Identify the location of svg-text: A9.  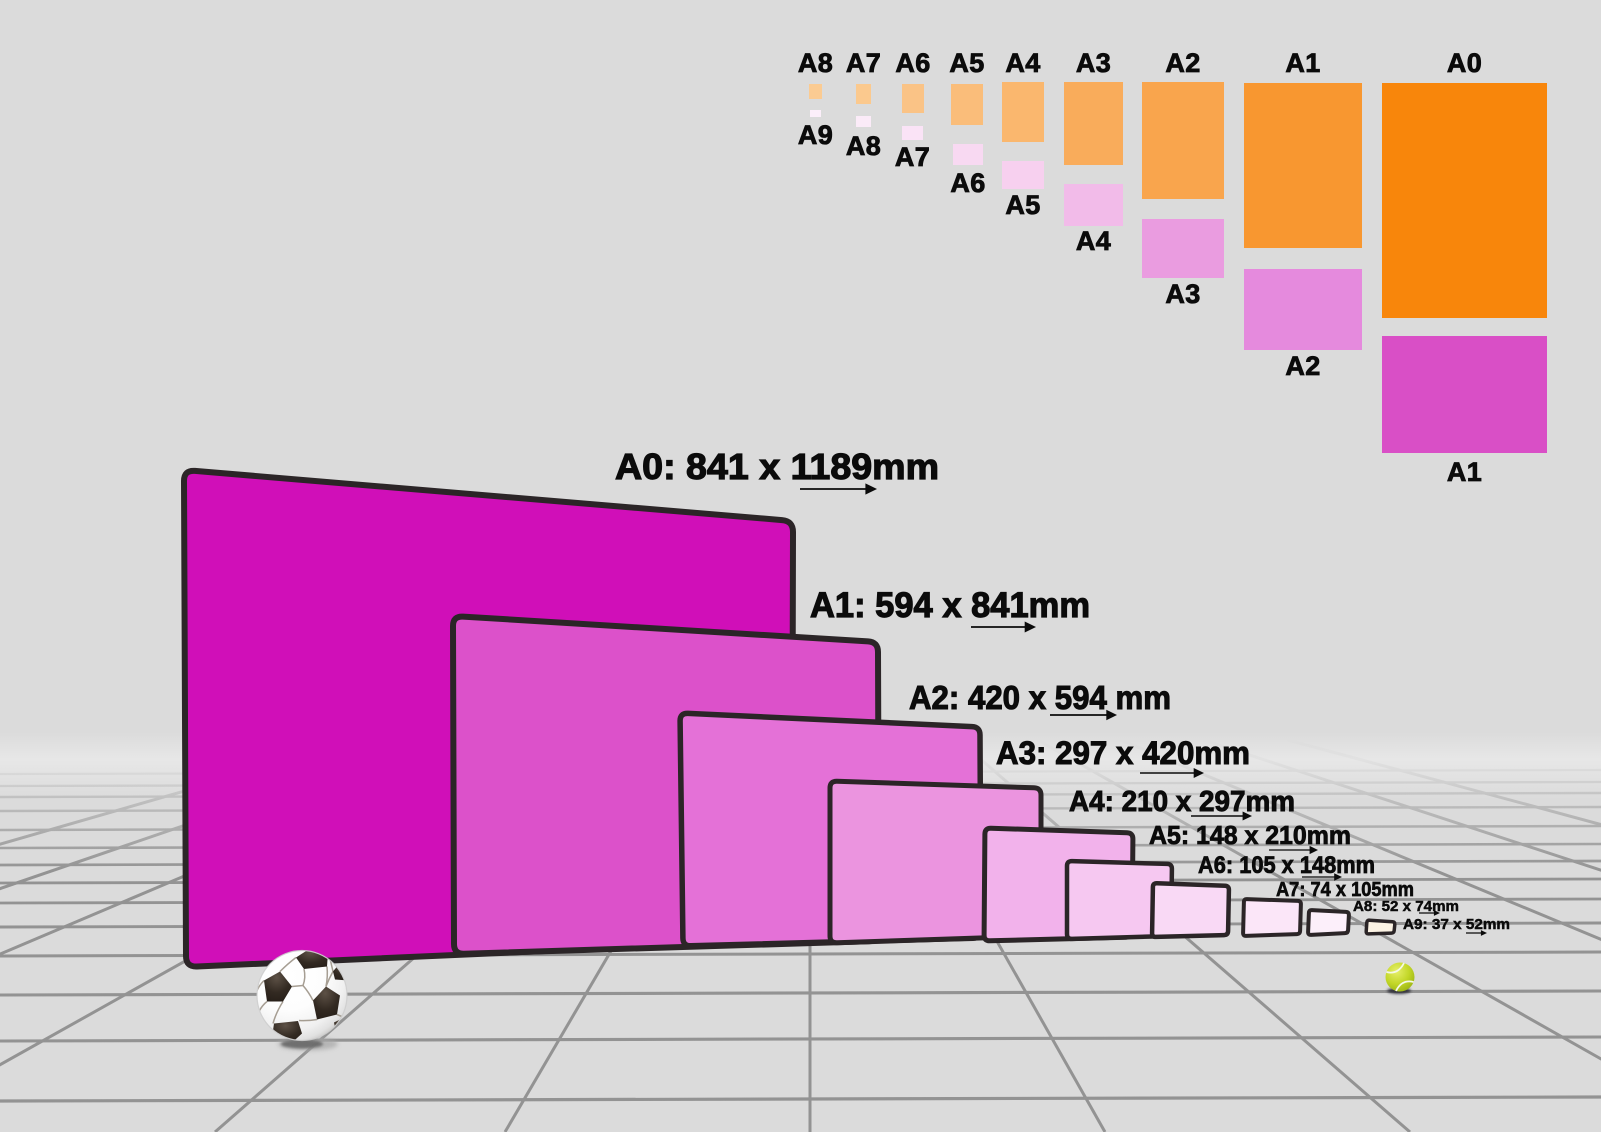
(815, 135).